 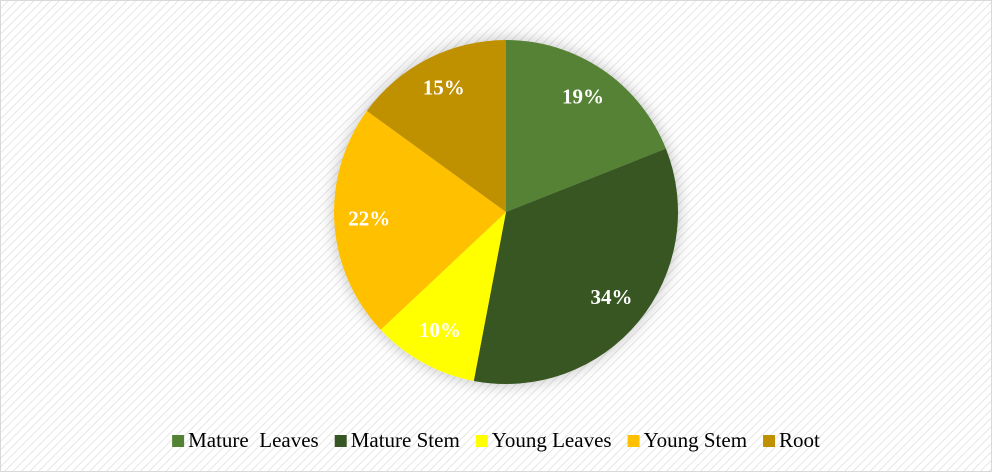 What do you see at coordinates (253, 440) in the screenshot?
I see `legend-label: Mature Leaves` at bounding box center [253, 440].